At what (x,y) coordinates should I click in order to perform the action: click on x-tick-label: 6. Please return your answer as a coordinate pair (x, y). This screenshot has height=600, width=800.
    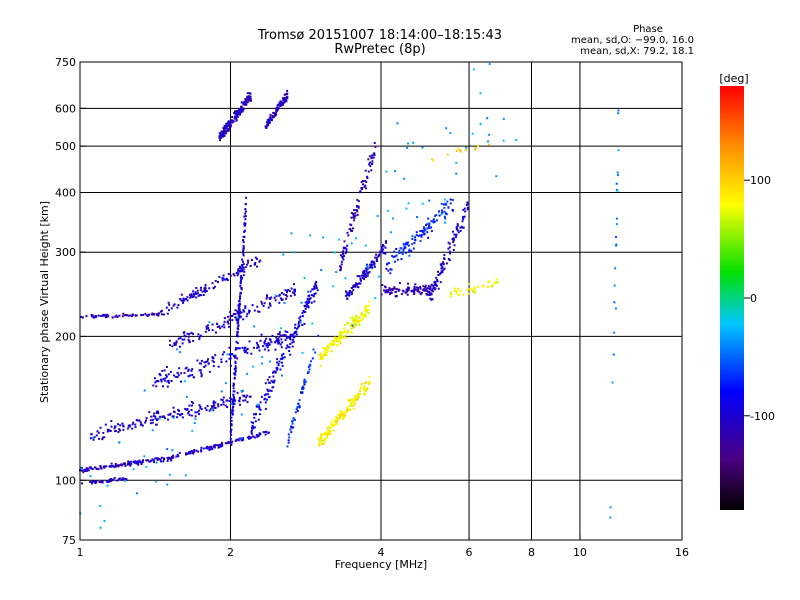
    Looking at the image, I should click on (469, 552).